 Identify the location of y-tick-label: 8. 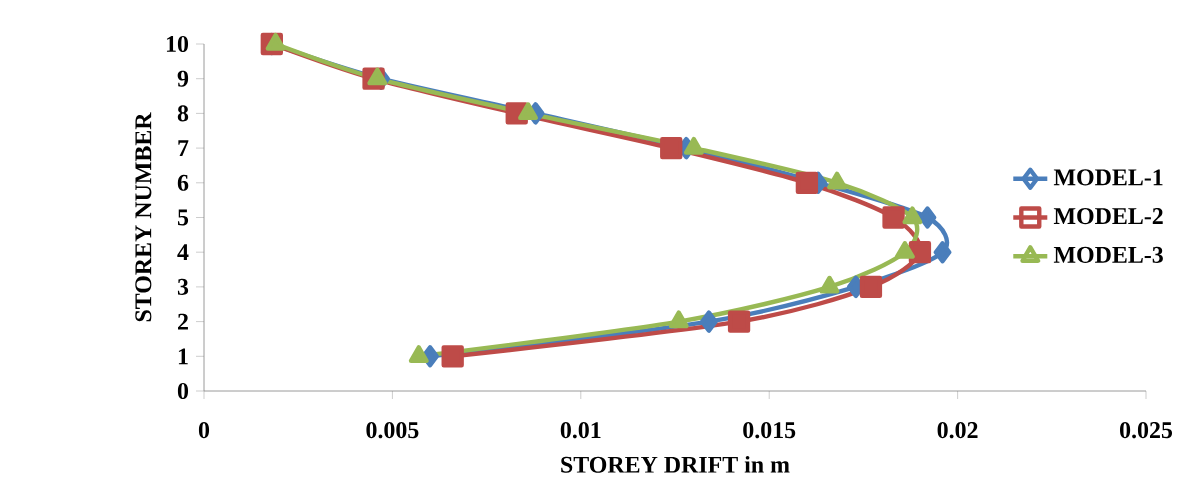
(183, 113).